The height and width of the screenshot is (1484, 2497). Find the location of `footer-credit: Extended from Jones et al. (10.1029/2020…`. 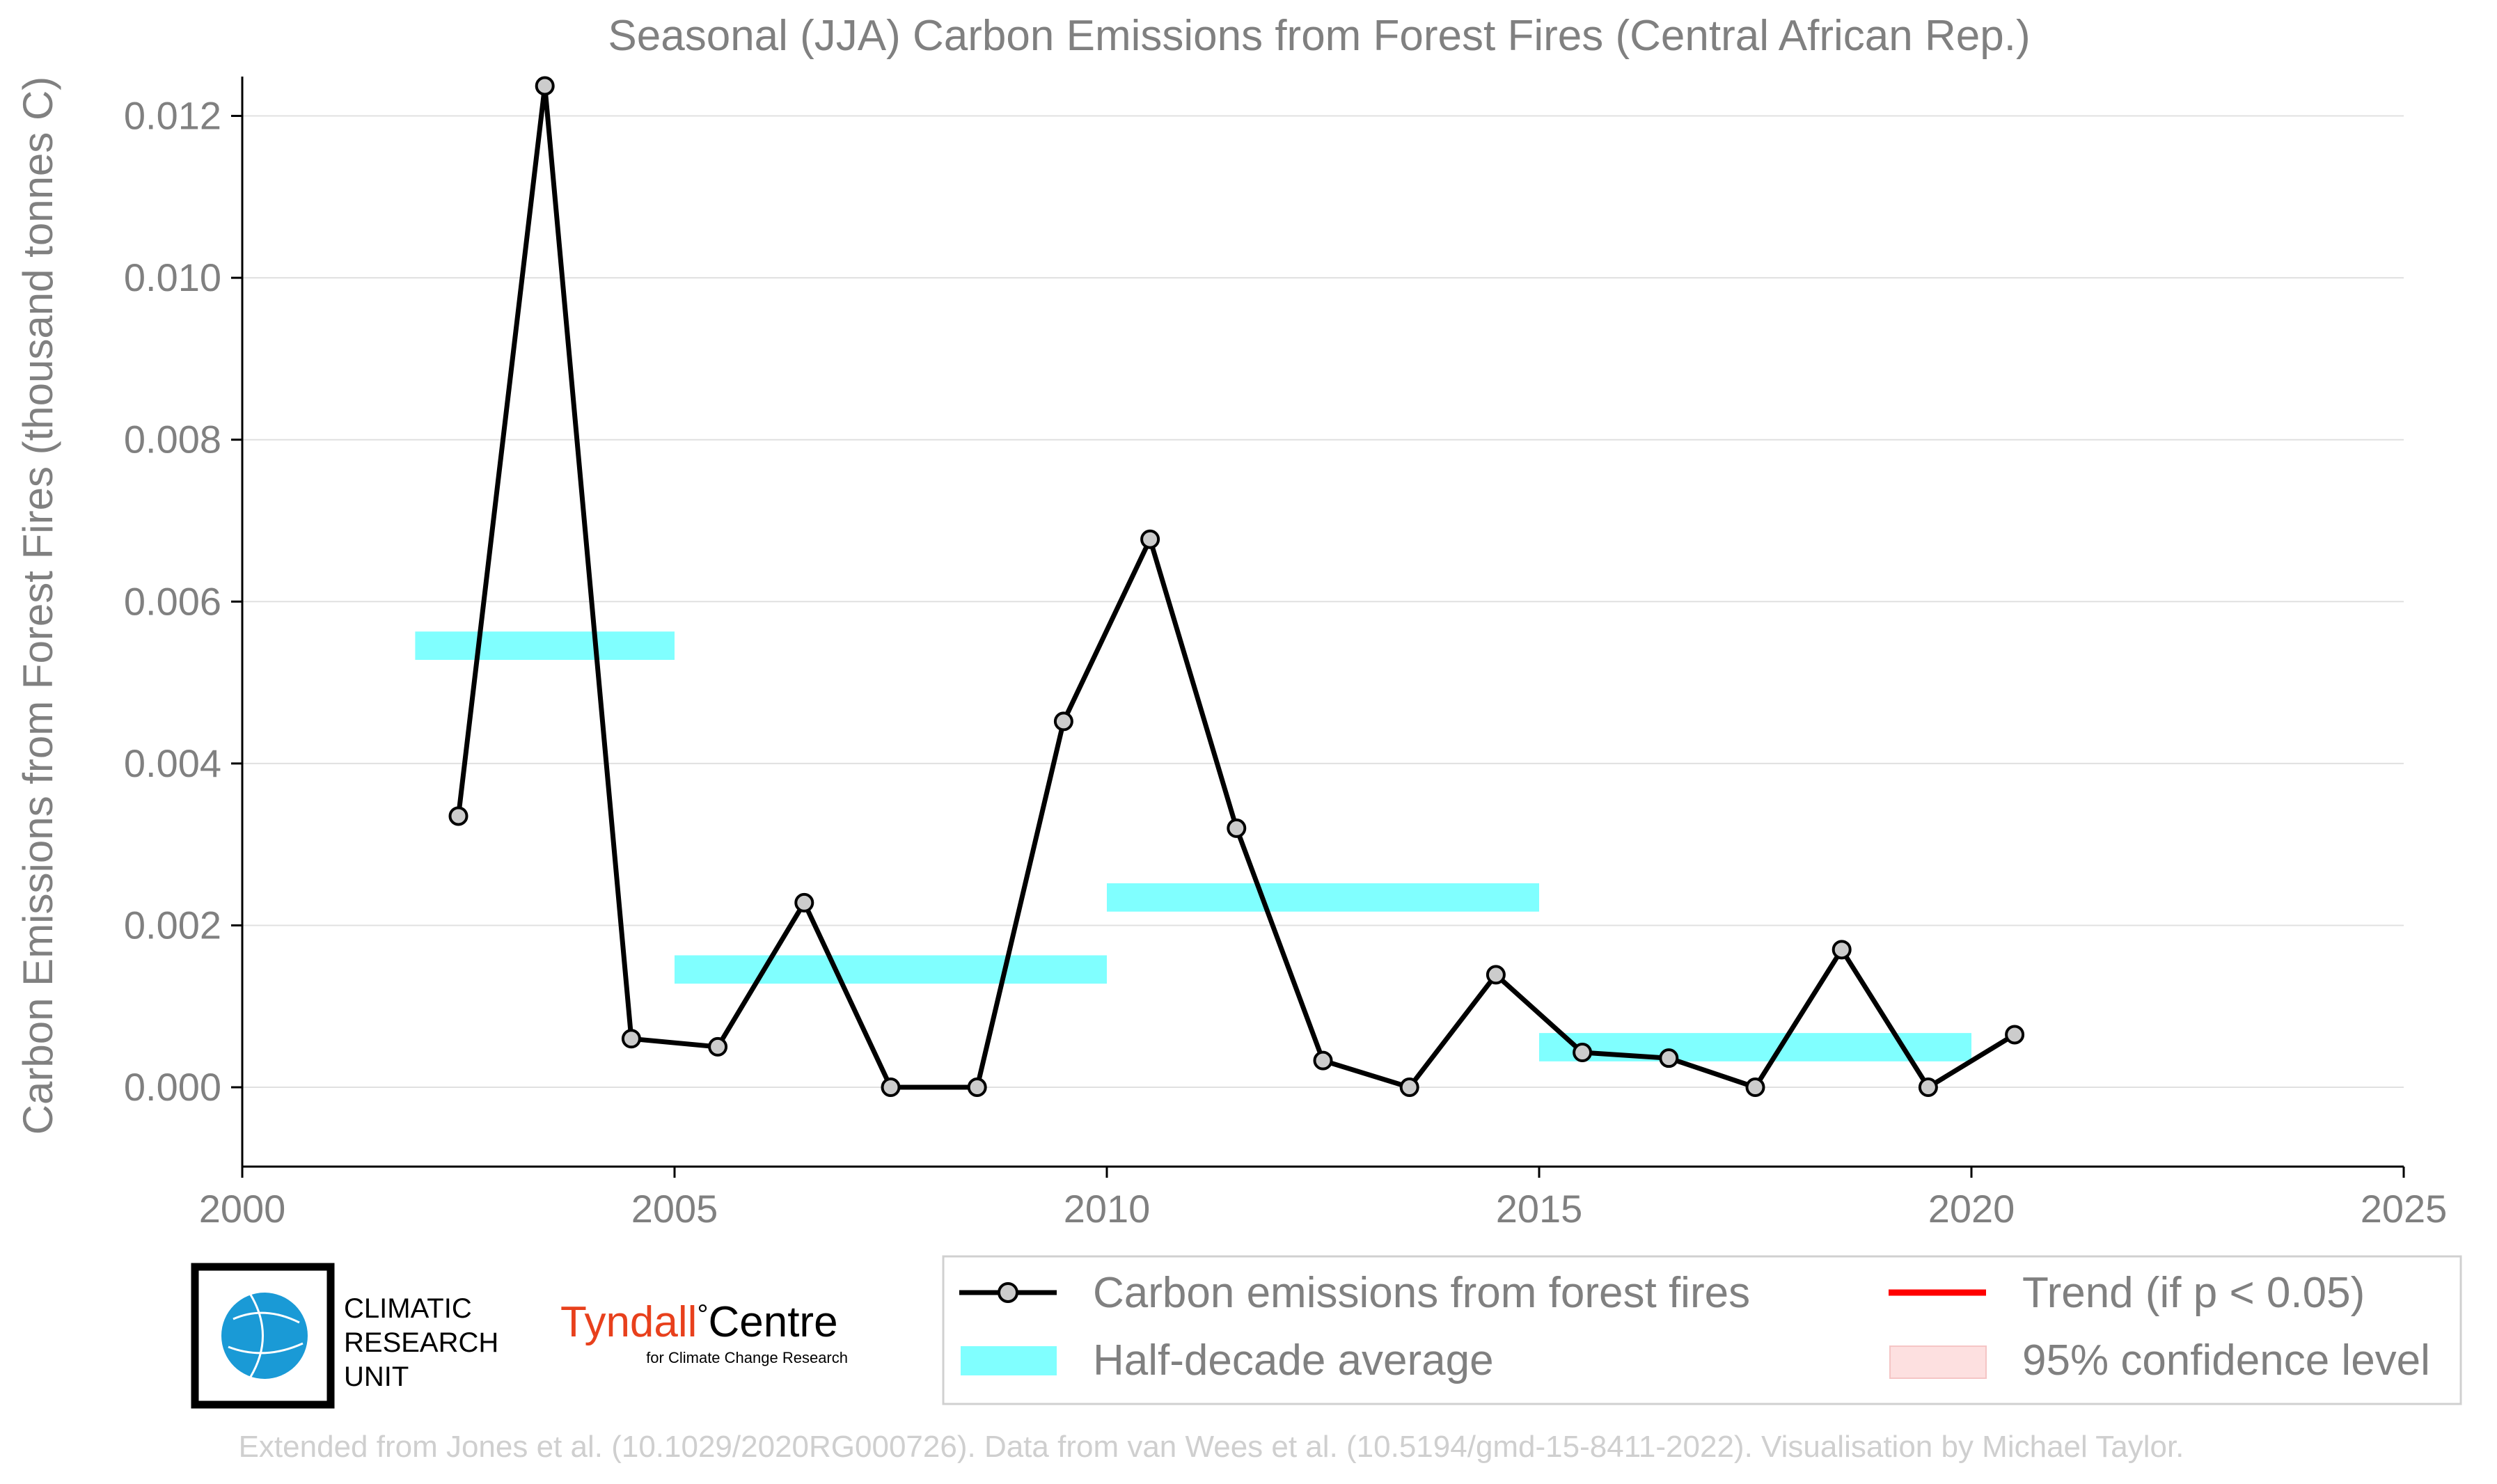

footer-credit: Extended from Jones et al. (10.1029/2020… is located at coordinates (1211, 1447).